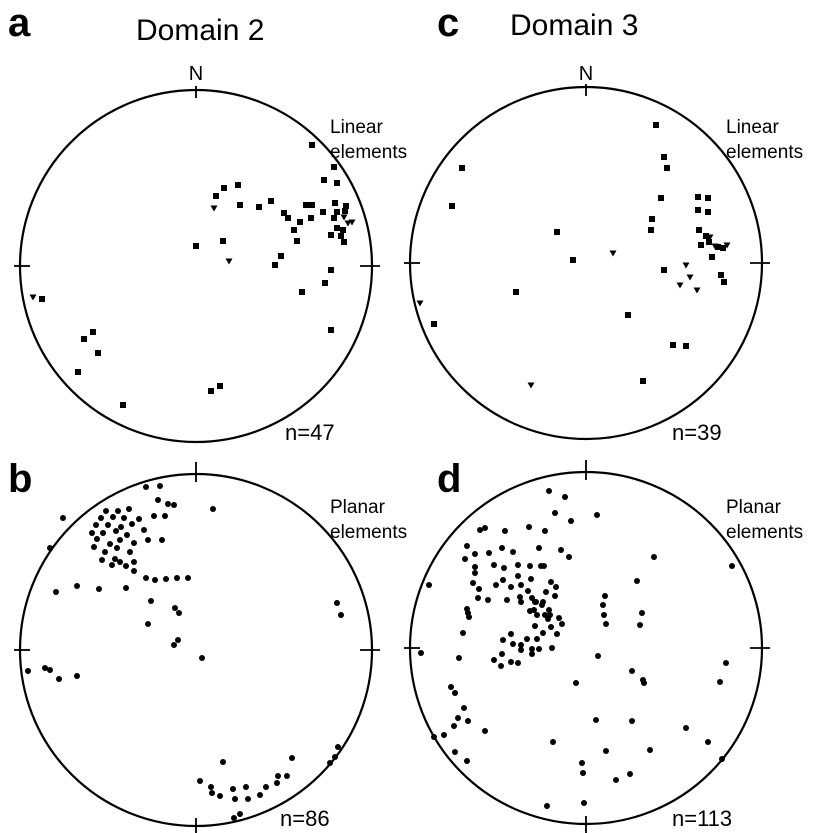 The image size is (820, 833). I want to click on type-label-line2-b: elements, so click(368, 532).